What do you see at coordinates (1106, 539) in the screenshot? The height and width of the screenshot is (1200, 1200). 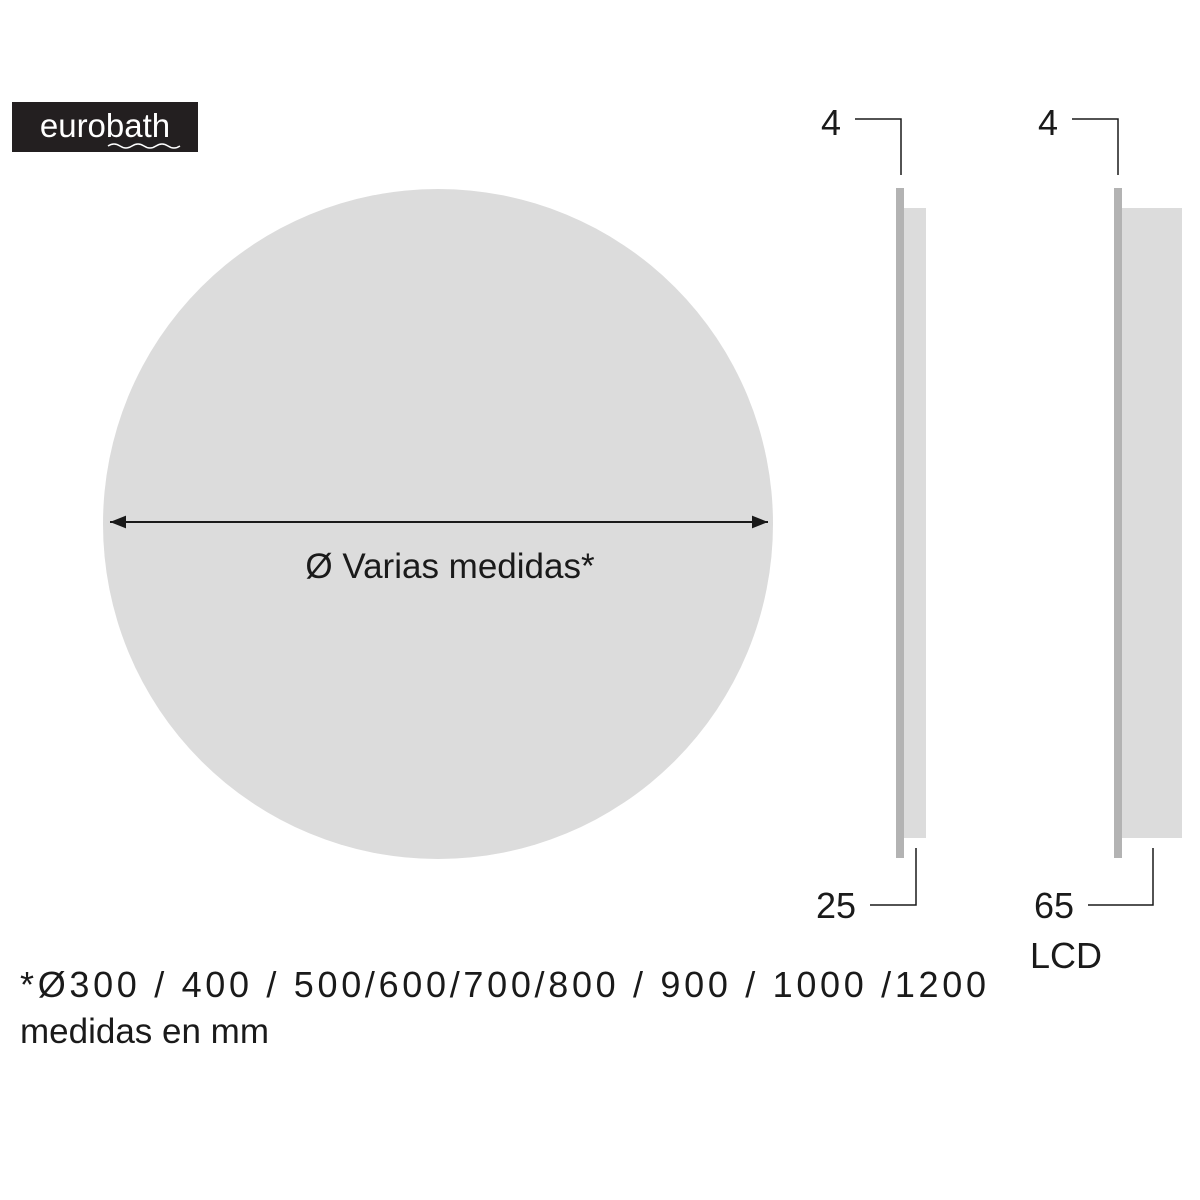 I see `side-view-lcd: 4 65 LCD` at bounding box center [1106, 539].